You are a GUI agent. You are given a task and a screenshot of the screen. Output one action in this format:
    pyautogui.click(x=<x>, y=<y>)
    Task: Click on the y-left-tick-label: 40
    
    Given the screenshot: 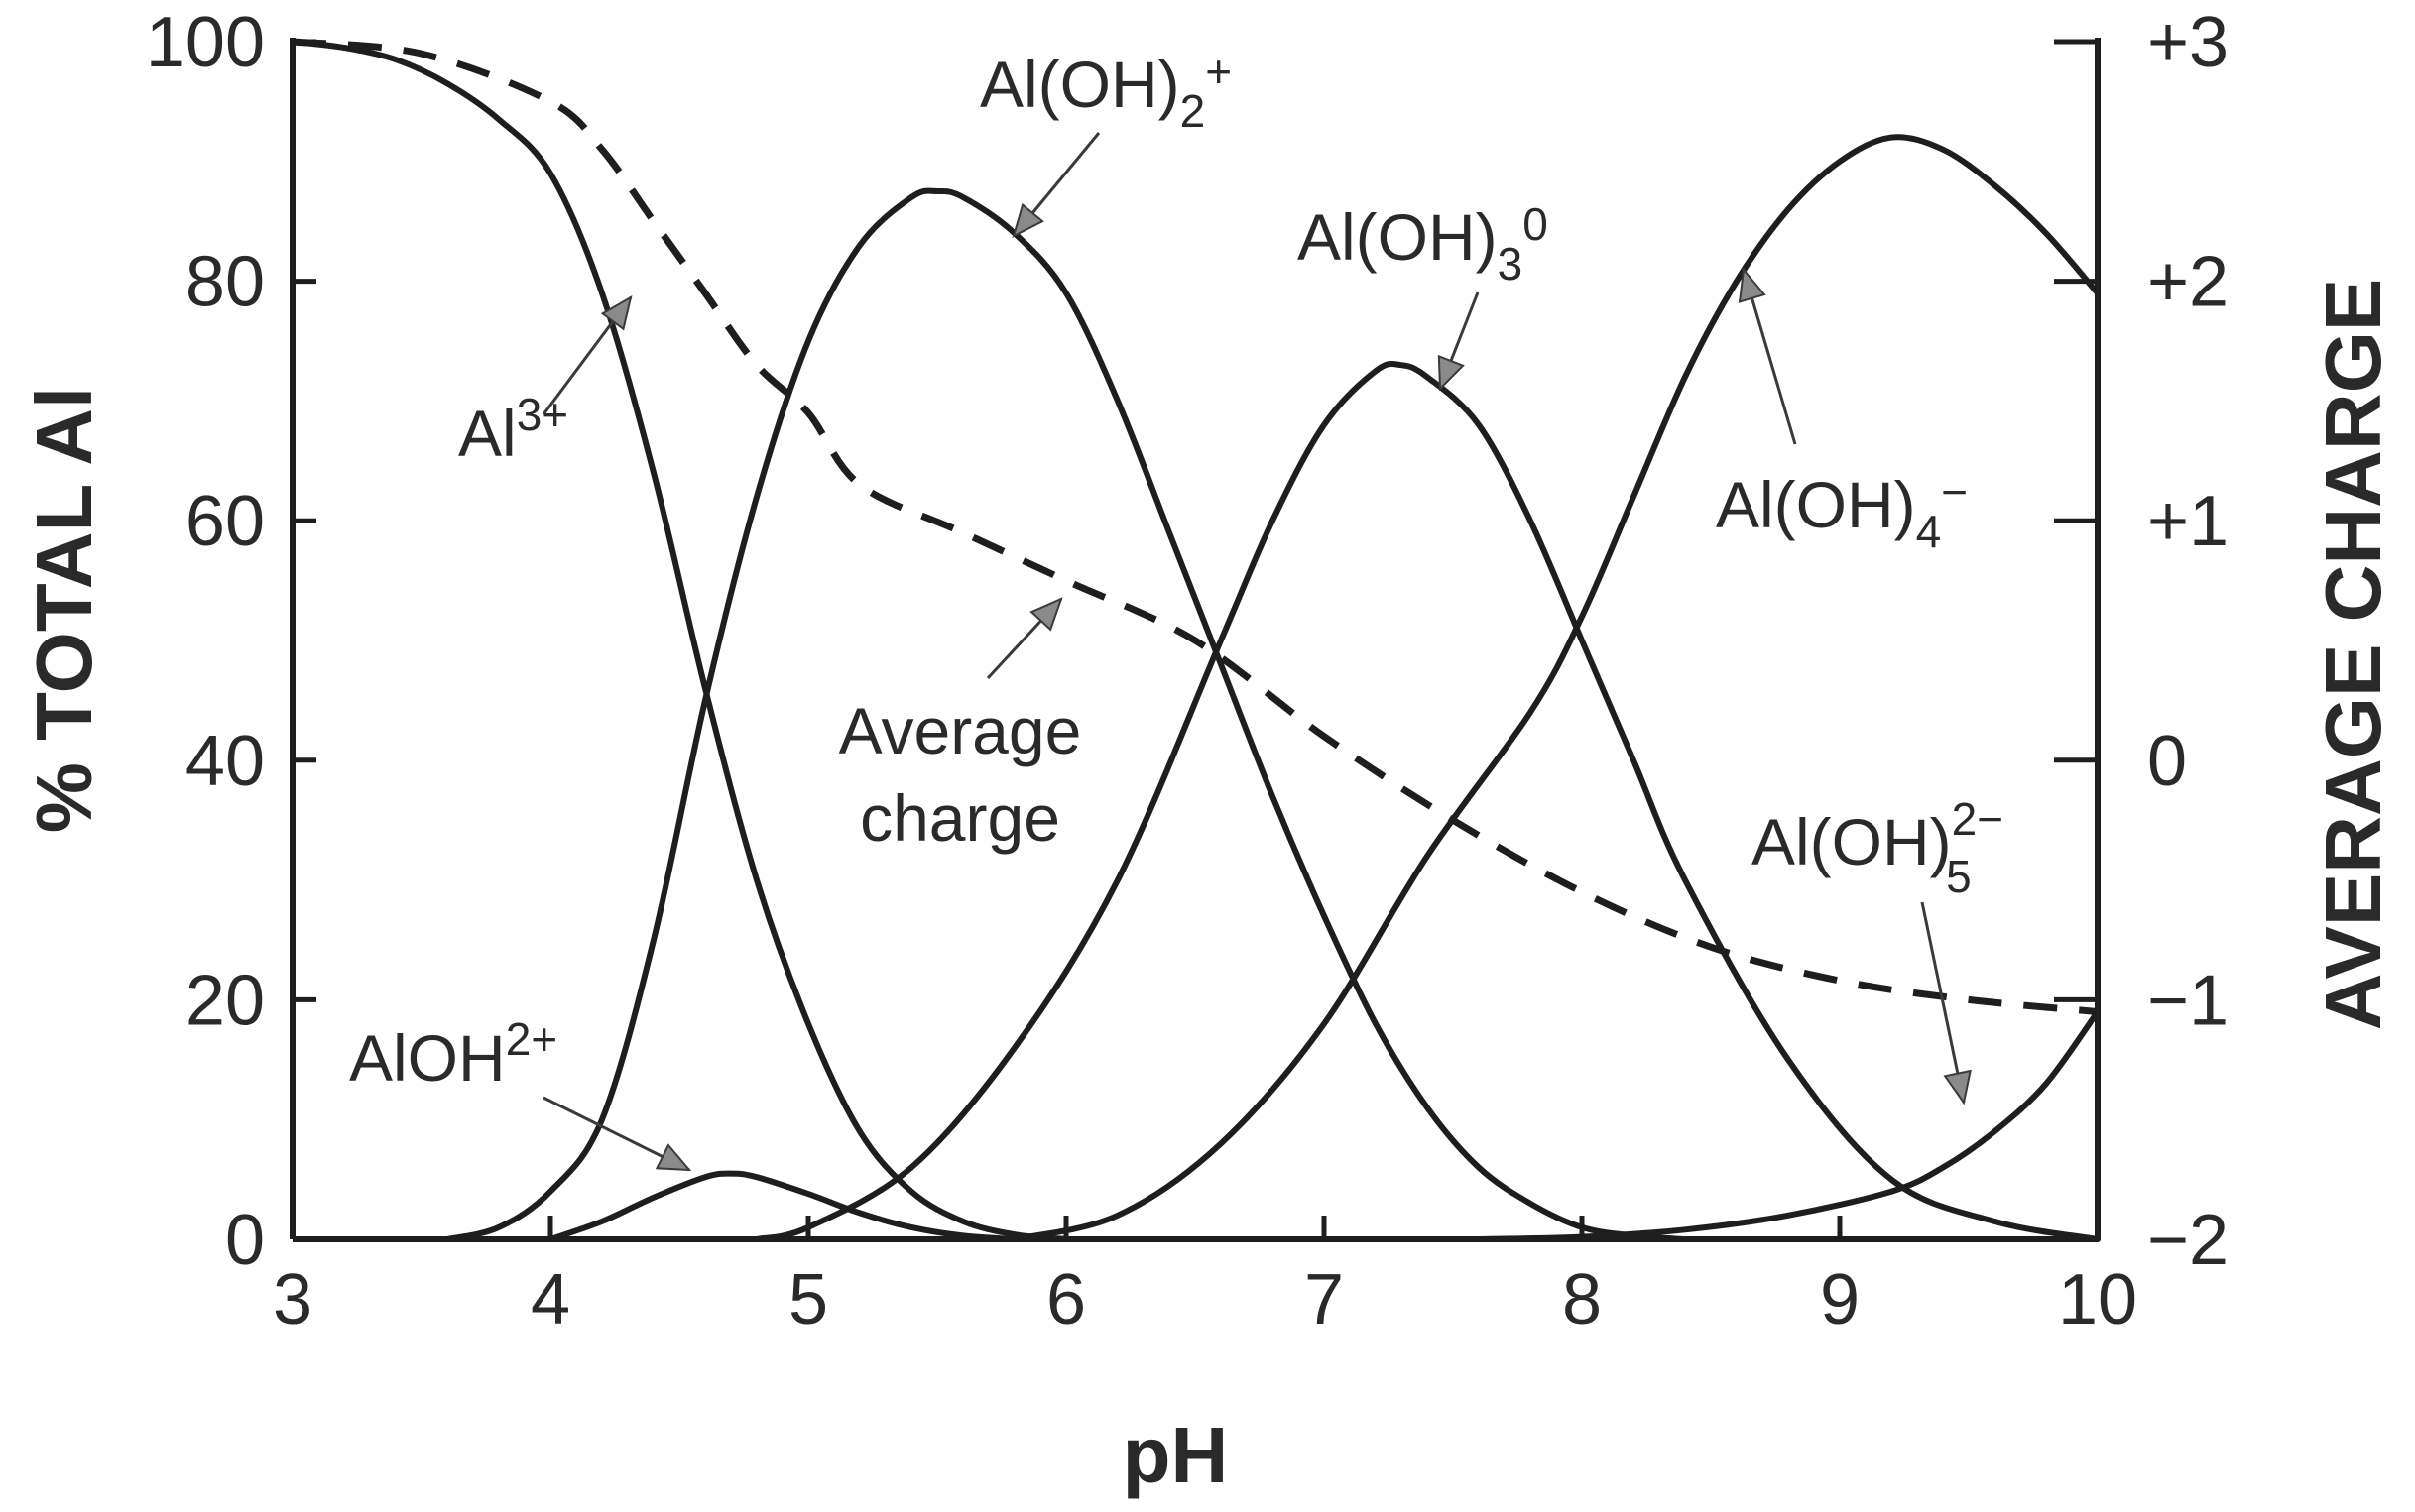 What is the action you would take?
    pyautogui.click(x=225, y=761)
    